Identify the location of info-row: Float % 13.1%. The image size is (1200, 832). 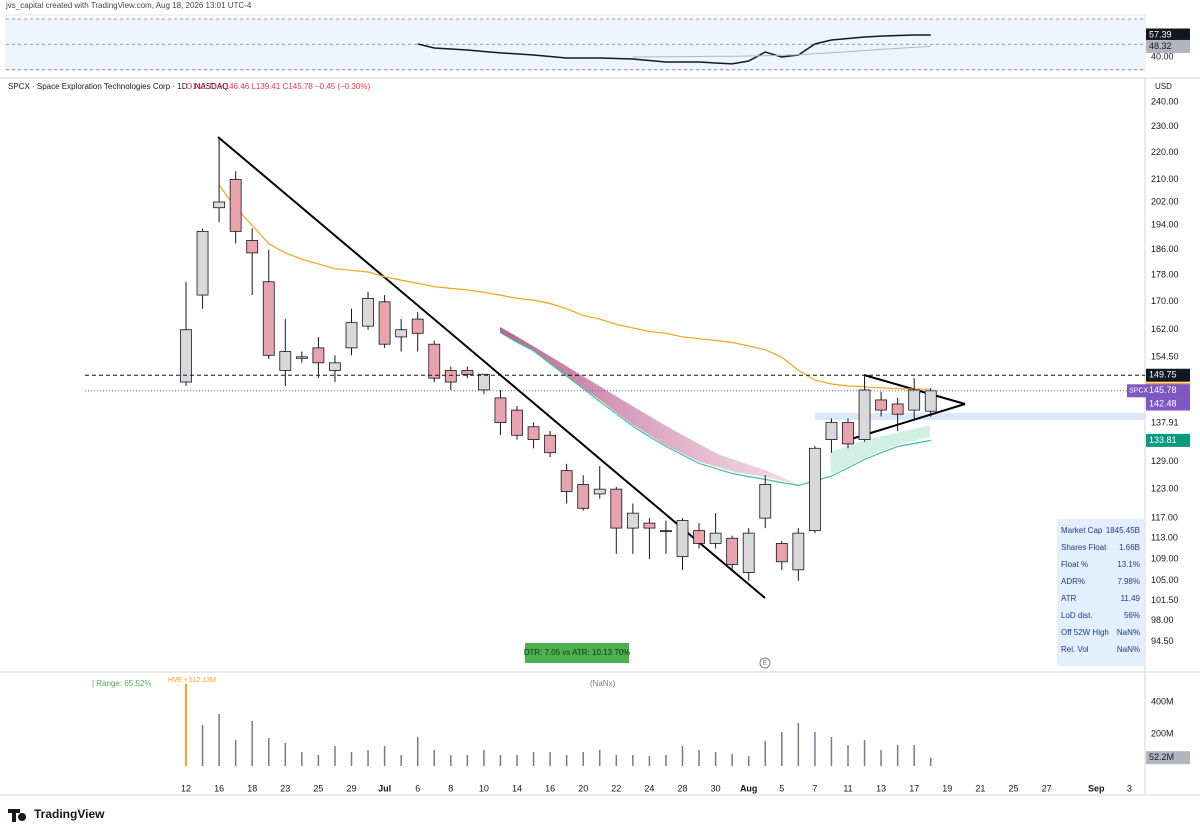
(1100, 564).